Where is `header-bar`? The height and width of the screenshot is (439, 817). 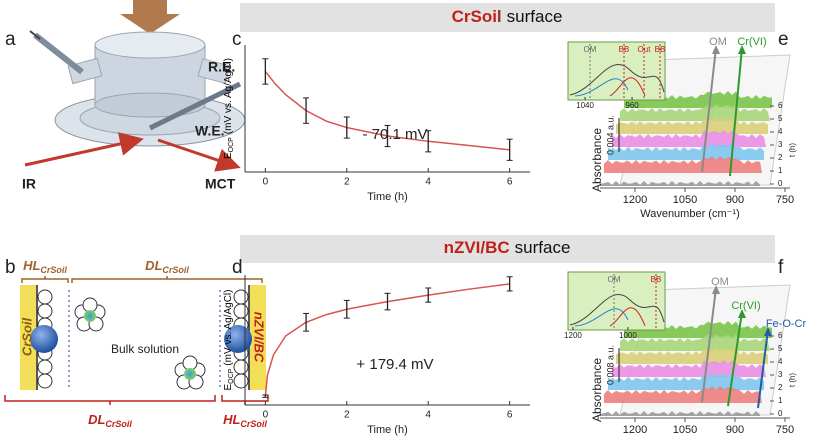
header-bar is located at coordinates (507, 249).